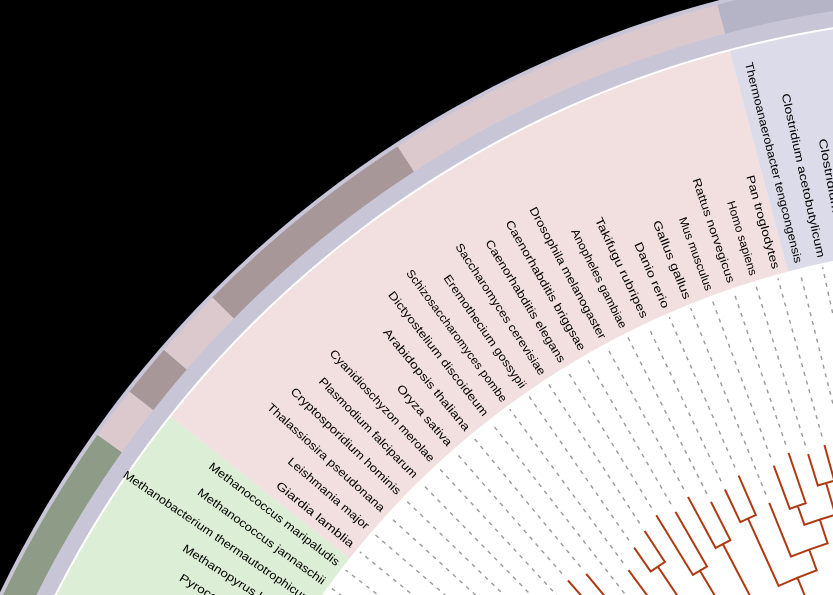 The height and width of the screenshot is (595, 833). Describe the element at coordinates (203, 505) in the screenshot. I see `wedge-archaea` at that location.